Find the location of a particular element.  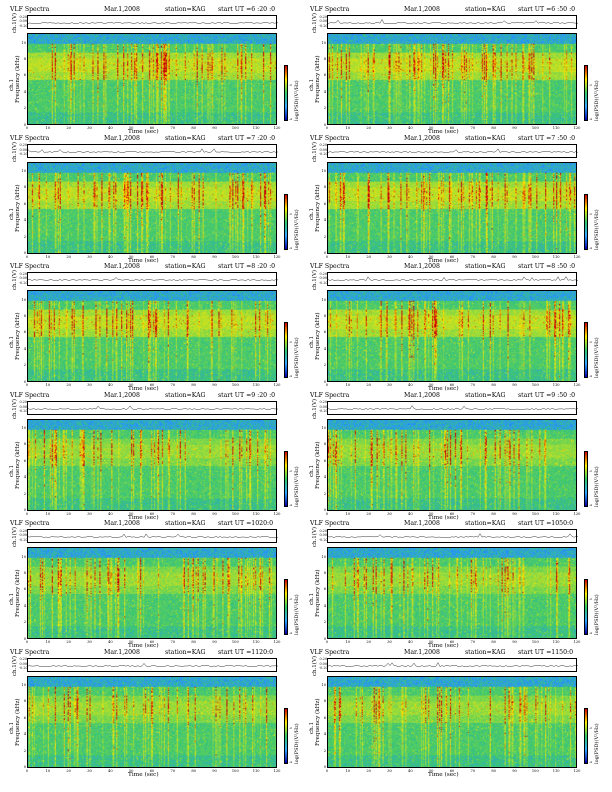

y-tick-label: 4 is located at coordinates (324, 734).